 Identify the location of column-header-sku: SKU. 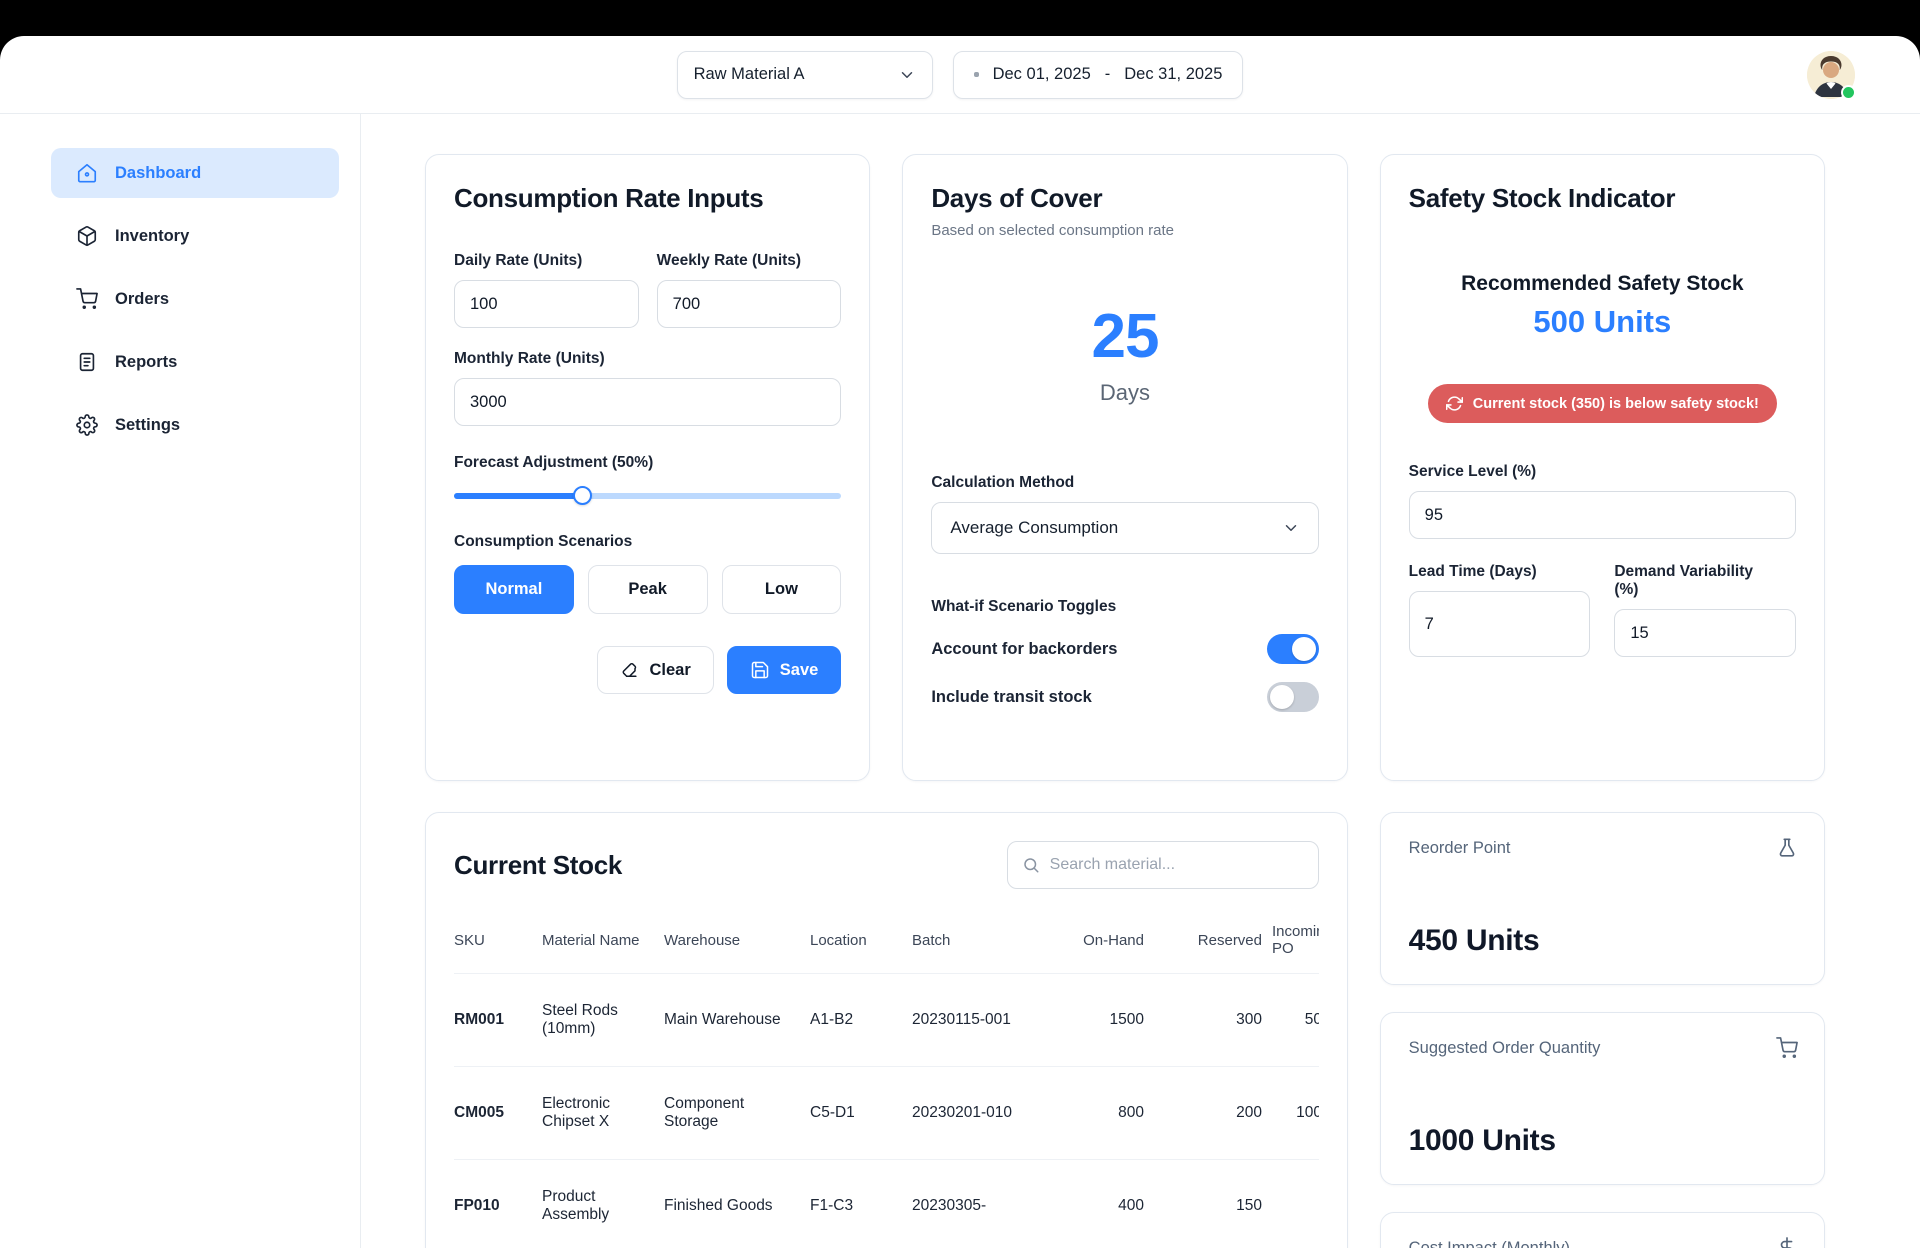
(469, 940).